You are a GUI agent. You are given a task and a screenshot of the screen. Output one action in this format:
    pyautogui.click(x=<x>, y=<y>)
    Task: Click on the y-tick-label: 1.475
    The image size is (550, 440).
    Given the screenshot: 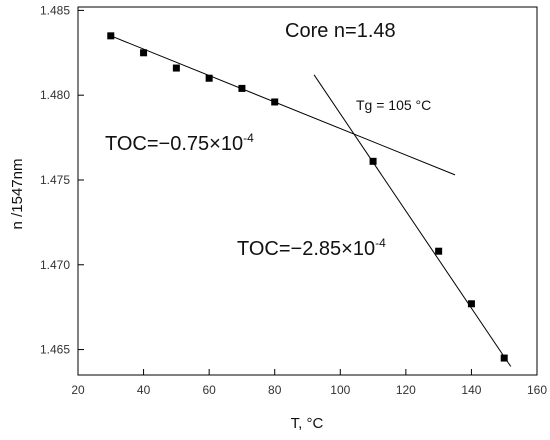 What is the action you would take?
    pyautogui.click(x=55, y=180)
    